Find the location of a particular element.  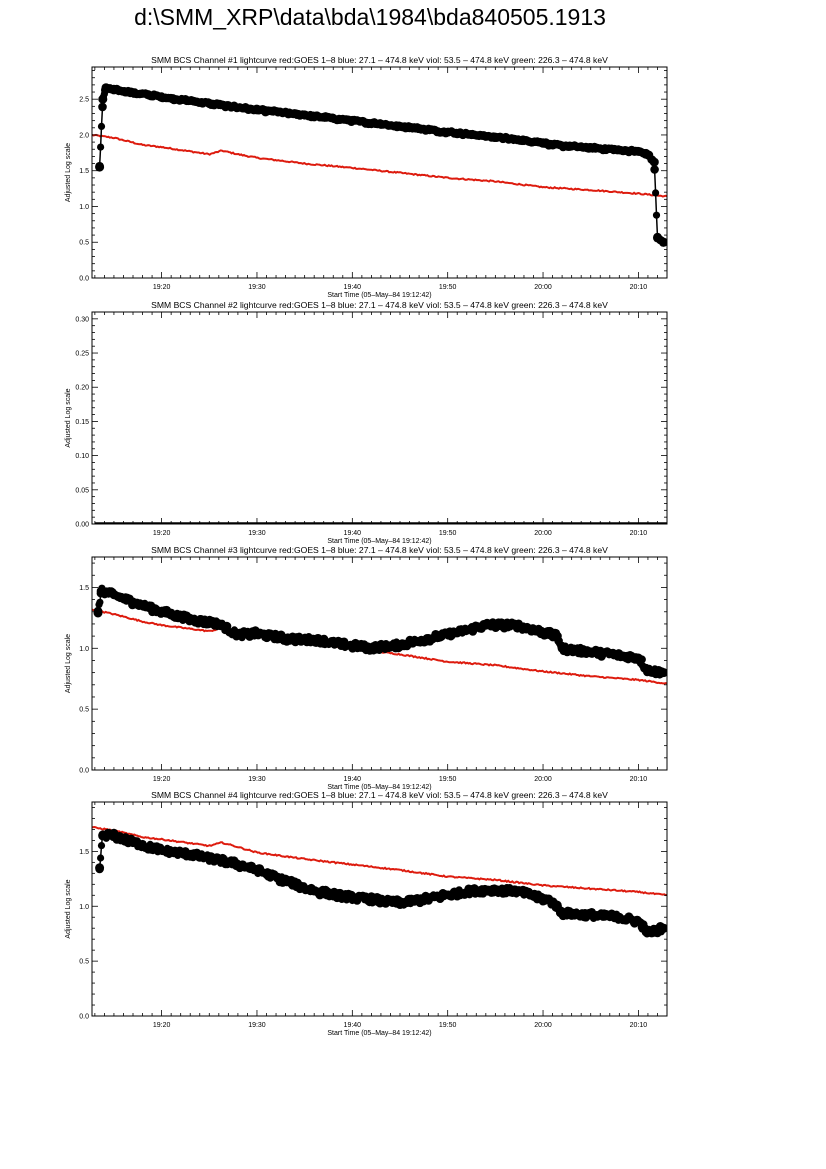

y-tick-label: 0.25 is located at coordinates (82, 354).